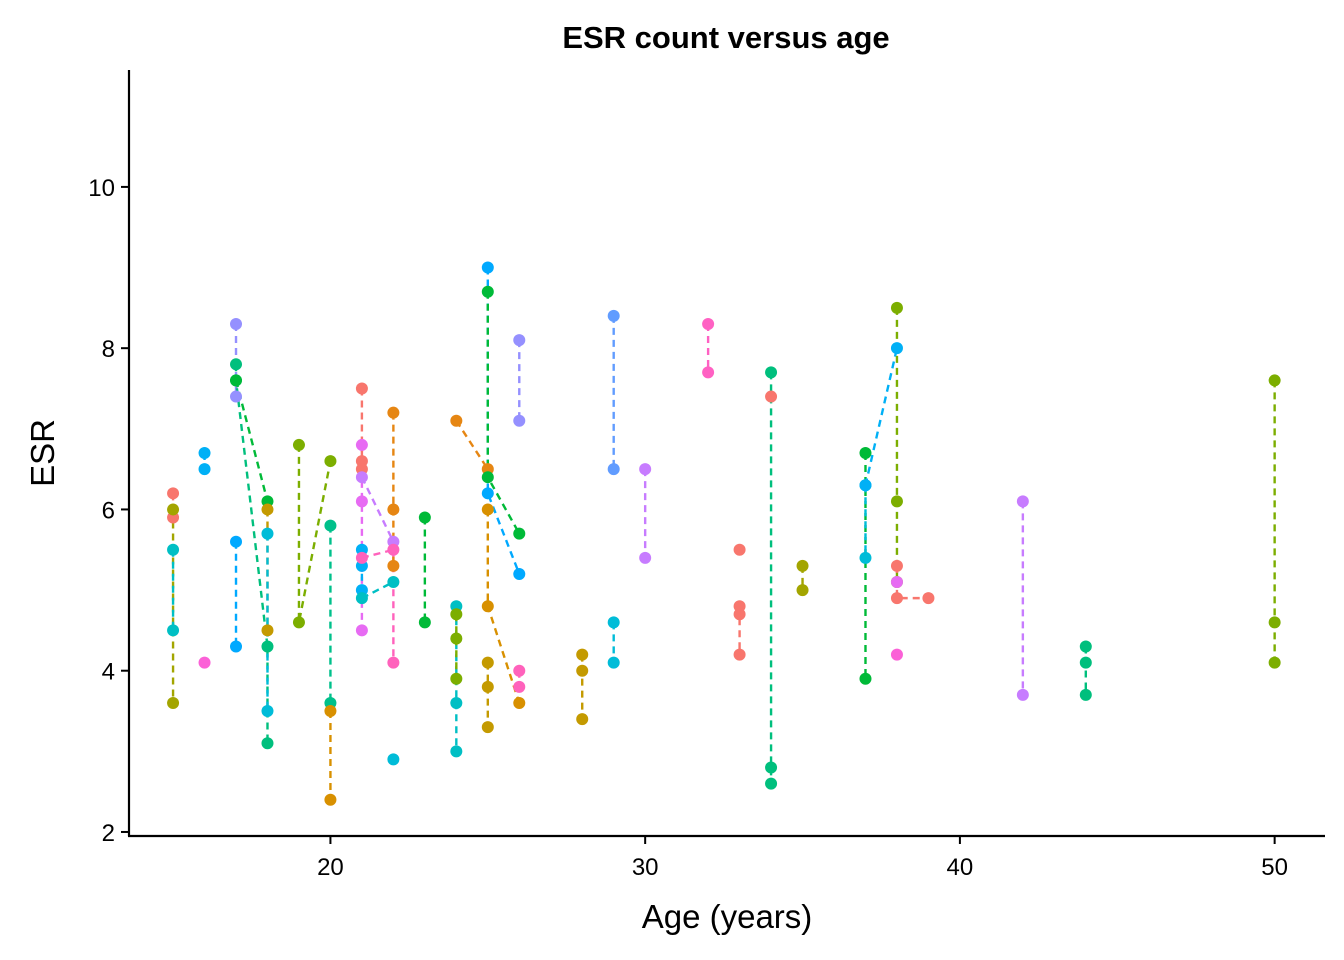 The image size is (1344, 960). Describe the element at coordinates (960, 867) in the screenshot. I see `x-tick-label: 40` at that location.